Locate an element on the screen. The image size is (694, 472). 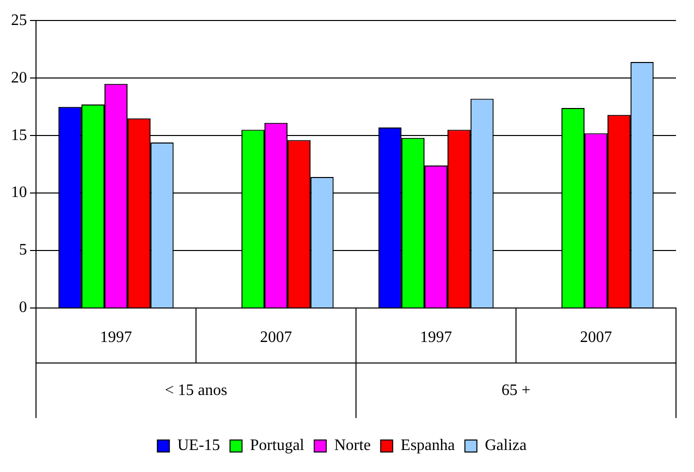
legend-label: Espanha is located at coordinates (427, 445).